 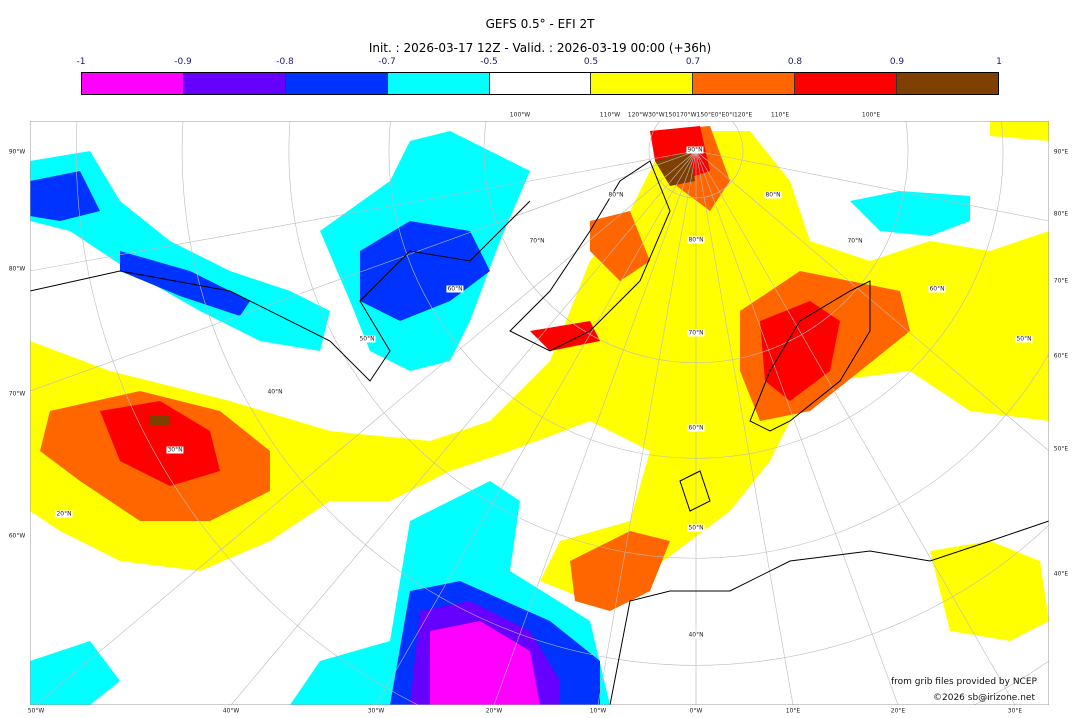 I want to click on colorbar-tick: -0.5, so click(x=489, y=62).